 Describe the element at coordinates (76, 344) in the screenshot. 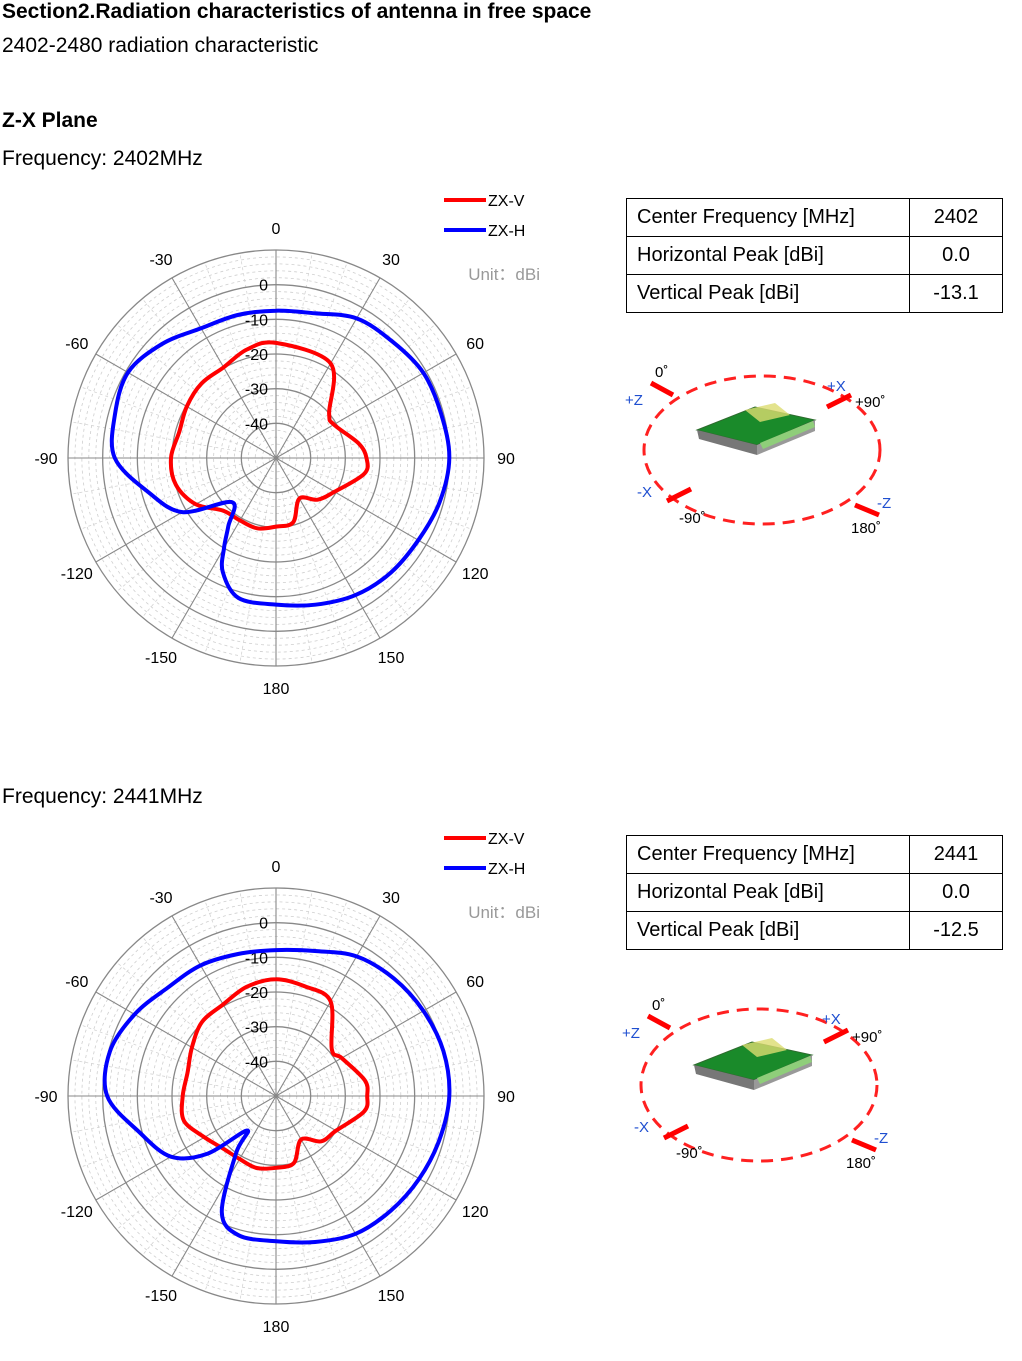

I see `angle-tick-label: -60` at that location.